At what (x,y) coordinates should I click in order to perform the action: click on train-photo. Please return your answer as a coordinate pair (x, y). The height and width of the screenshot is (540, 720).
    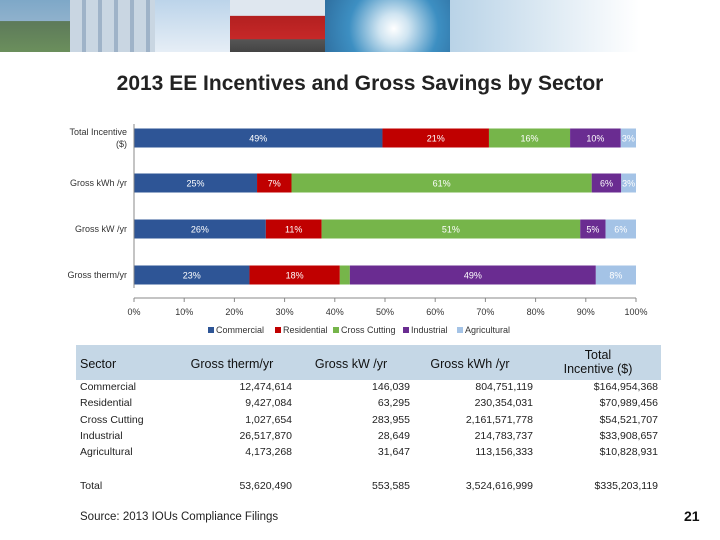
    Looking at the image, I should click on (277, 26).